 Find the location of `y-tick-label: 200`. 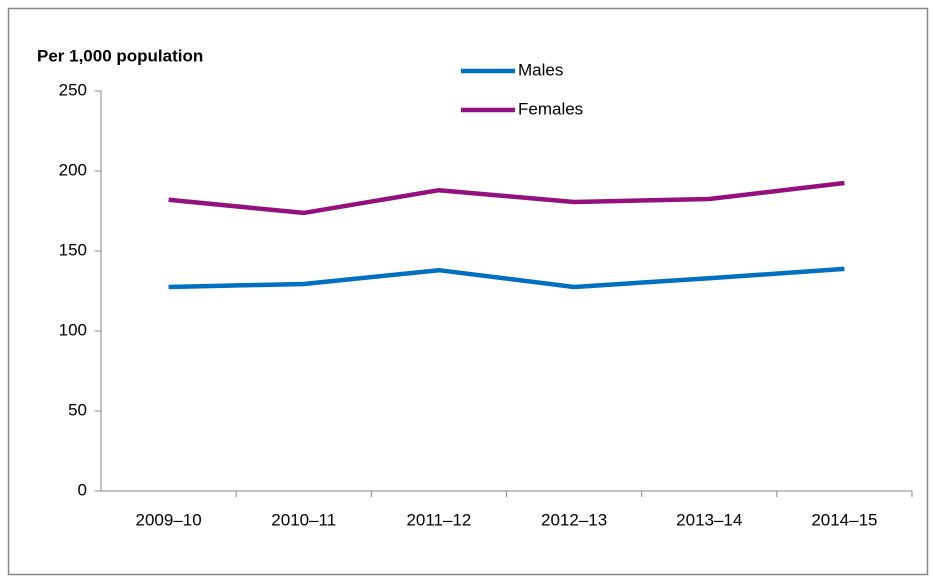

y-tick-label: 200 is located at coordinates (73, 169).